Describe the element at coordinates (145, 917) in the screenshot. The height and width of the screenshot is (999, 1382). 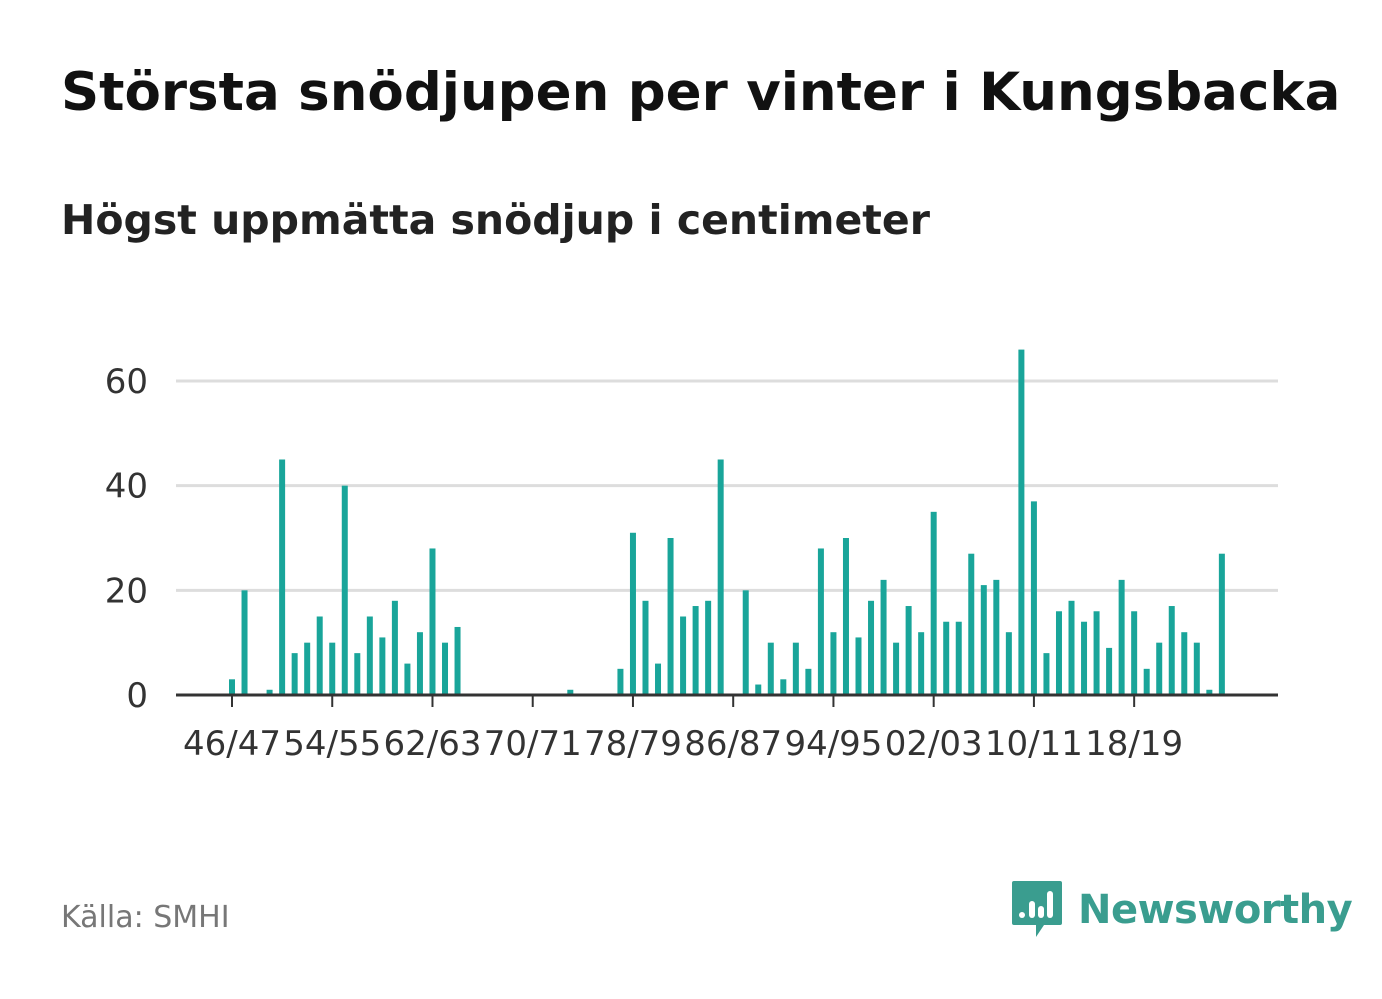
I see `source-note: Källa: SMHI` at that location.